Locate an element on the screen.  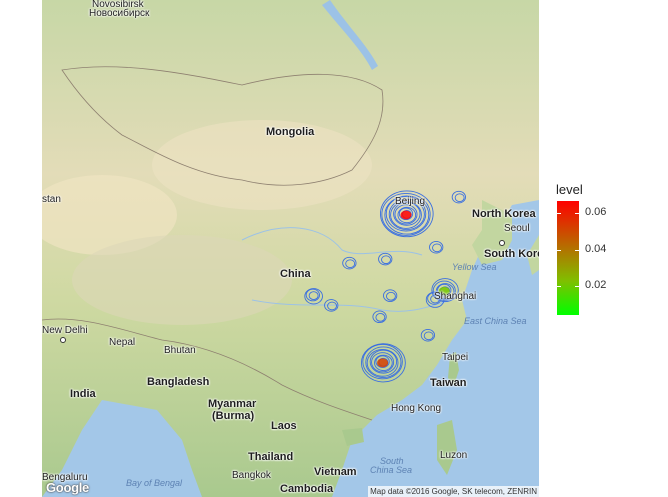
legend-label-mid: 0.04 is located at coordinates (596, 249).